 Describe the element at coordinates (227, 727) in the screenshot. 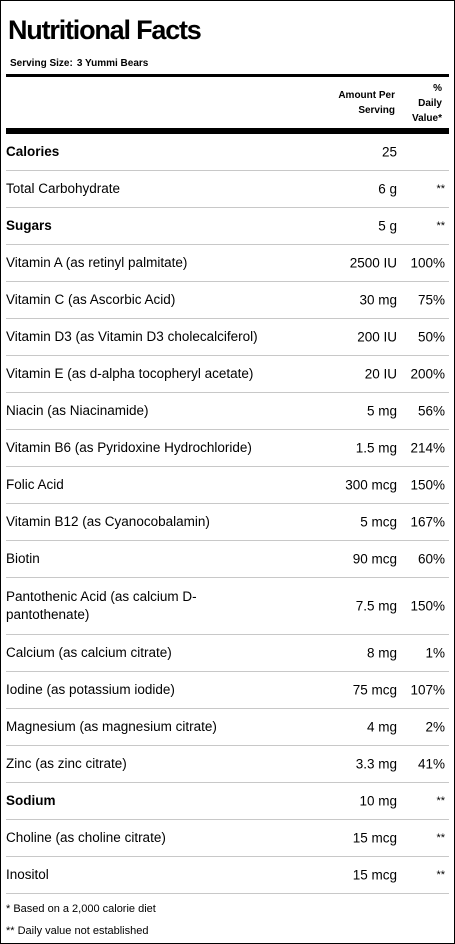

I see `table-row: Magnesium (as magnesium citrate) 4 mg 2%` at that location.